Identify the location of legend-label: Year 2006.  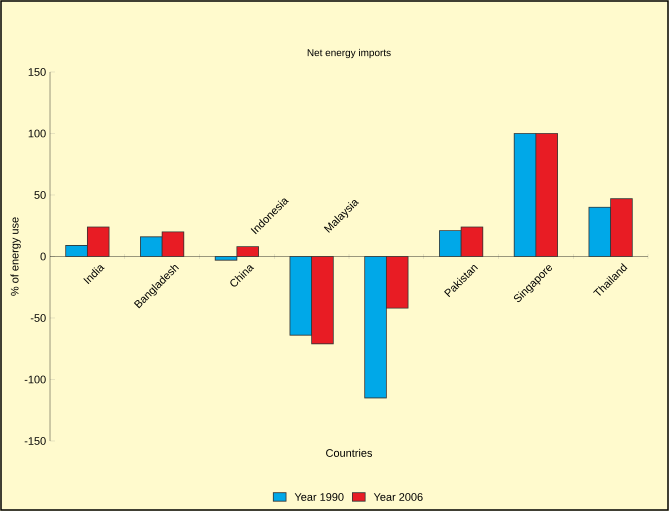
(398, 497).